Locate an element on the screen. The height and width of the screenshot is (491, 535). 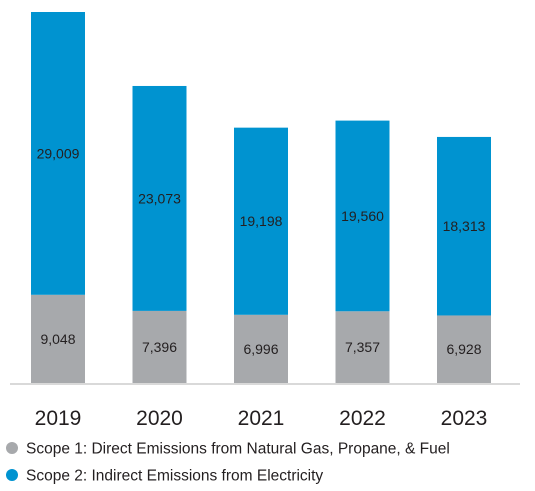
data-label-scope2-2023: 18,313 is located at coordinates (464, 226).